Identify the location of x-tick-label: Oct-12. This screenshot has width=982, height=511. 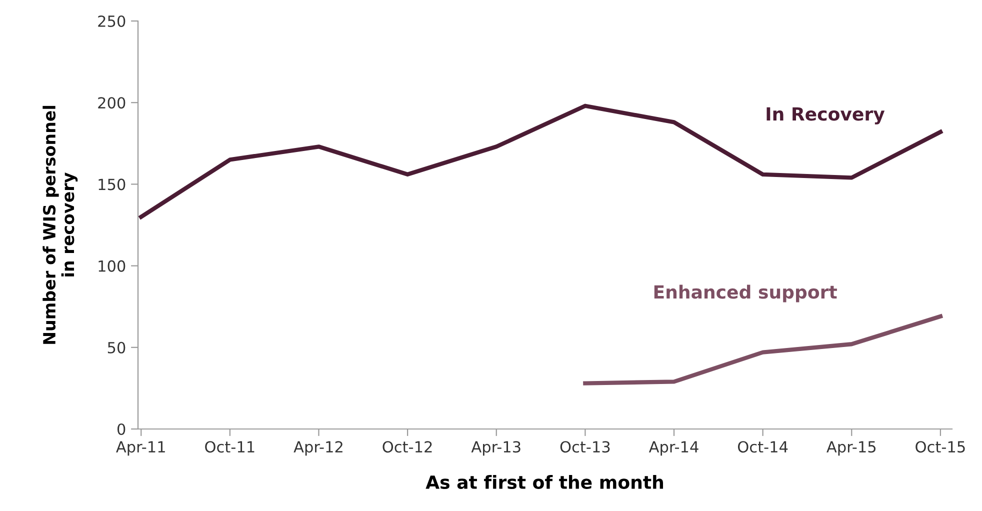
(407, 447).